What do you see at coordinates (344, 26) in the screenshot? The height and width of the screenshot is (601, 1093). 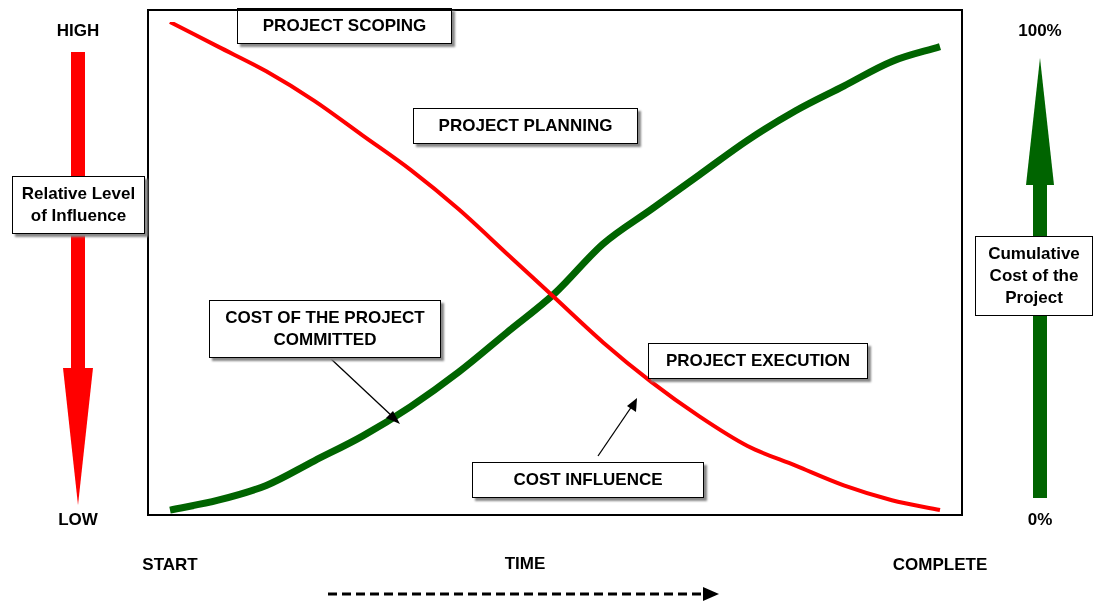 I see `annotation: PROJECT SCOPING` at bounding box center [344, 26].